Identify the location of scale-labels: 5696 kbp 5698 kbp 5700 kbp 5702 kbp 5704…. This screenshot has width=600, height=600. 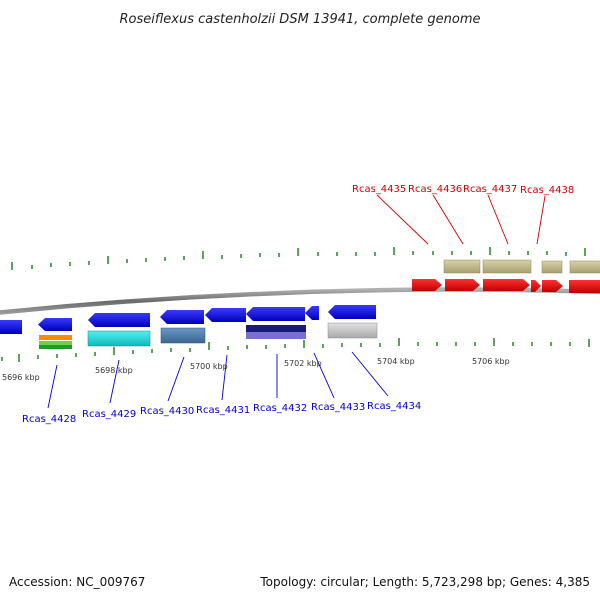
(256, 369).